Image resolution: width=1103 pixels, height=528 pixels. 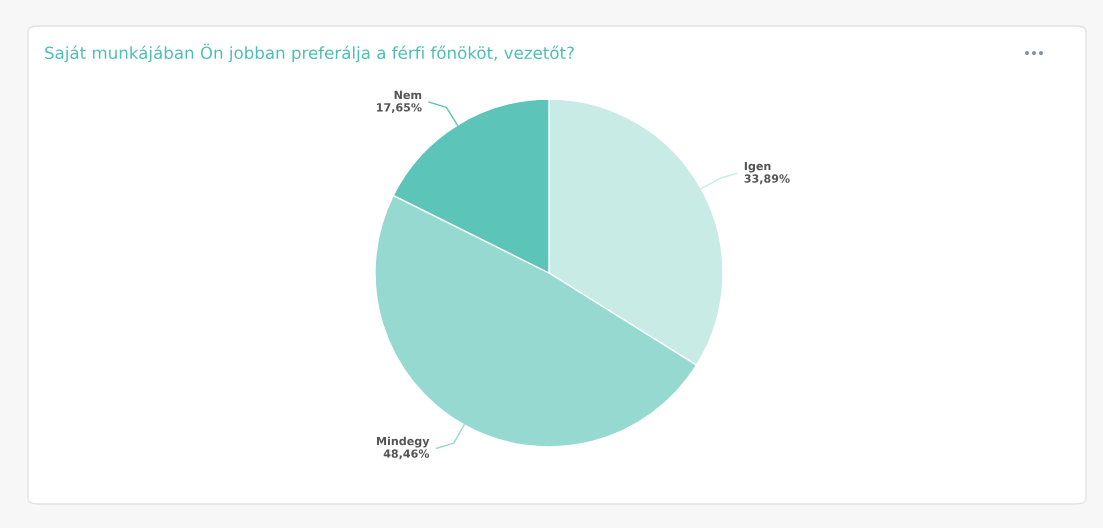 What do you see at coordinates (757, 167) in the screenshot?
I see `slice-label: Igen` at bounding box center [757, 167].